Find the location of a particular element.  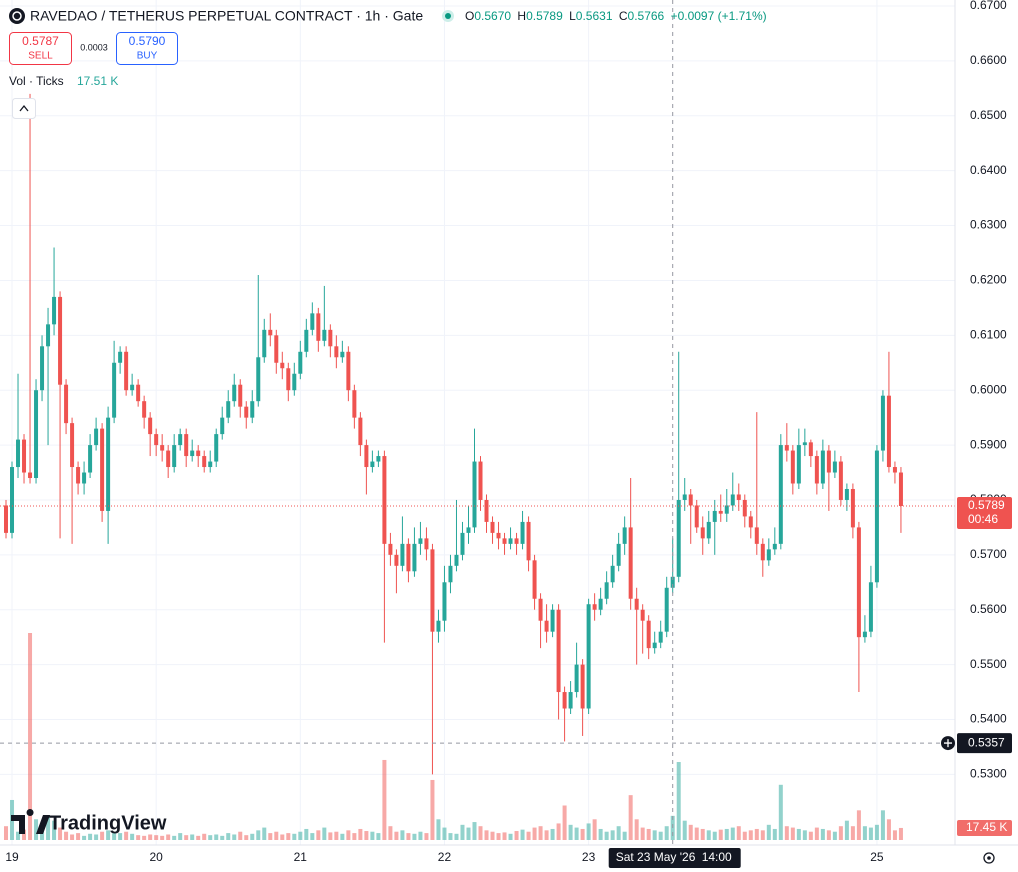

sell-button is located at coordinates (40, 48).